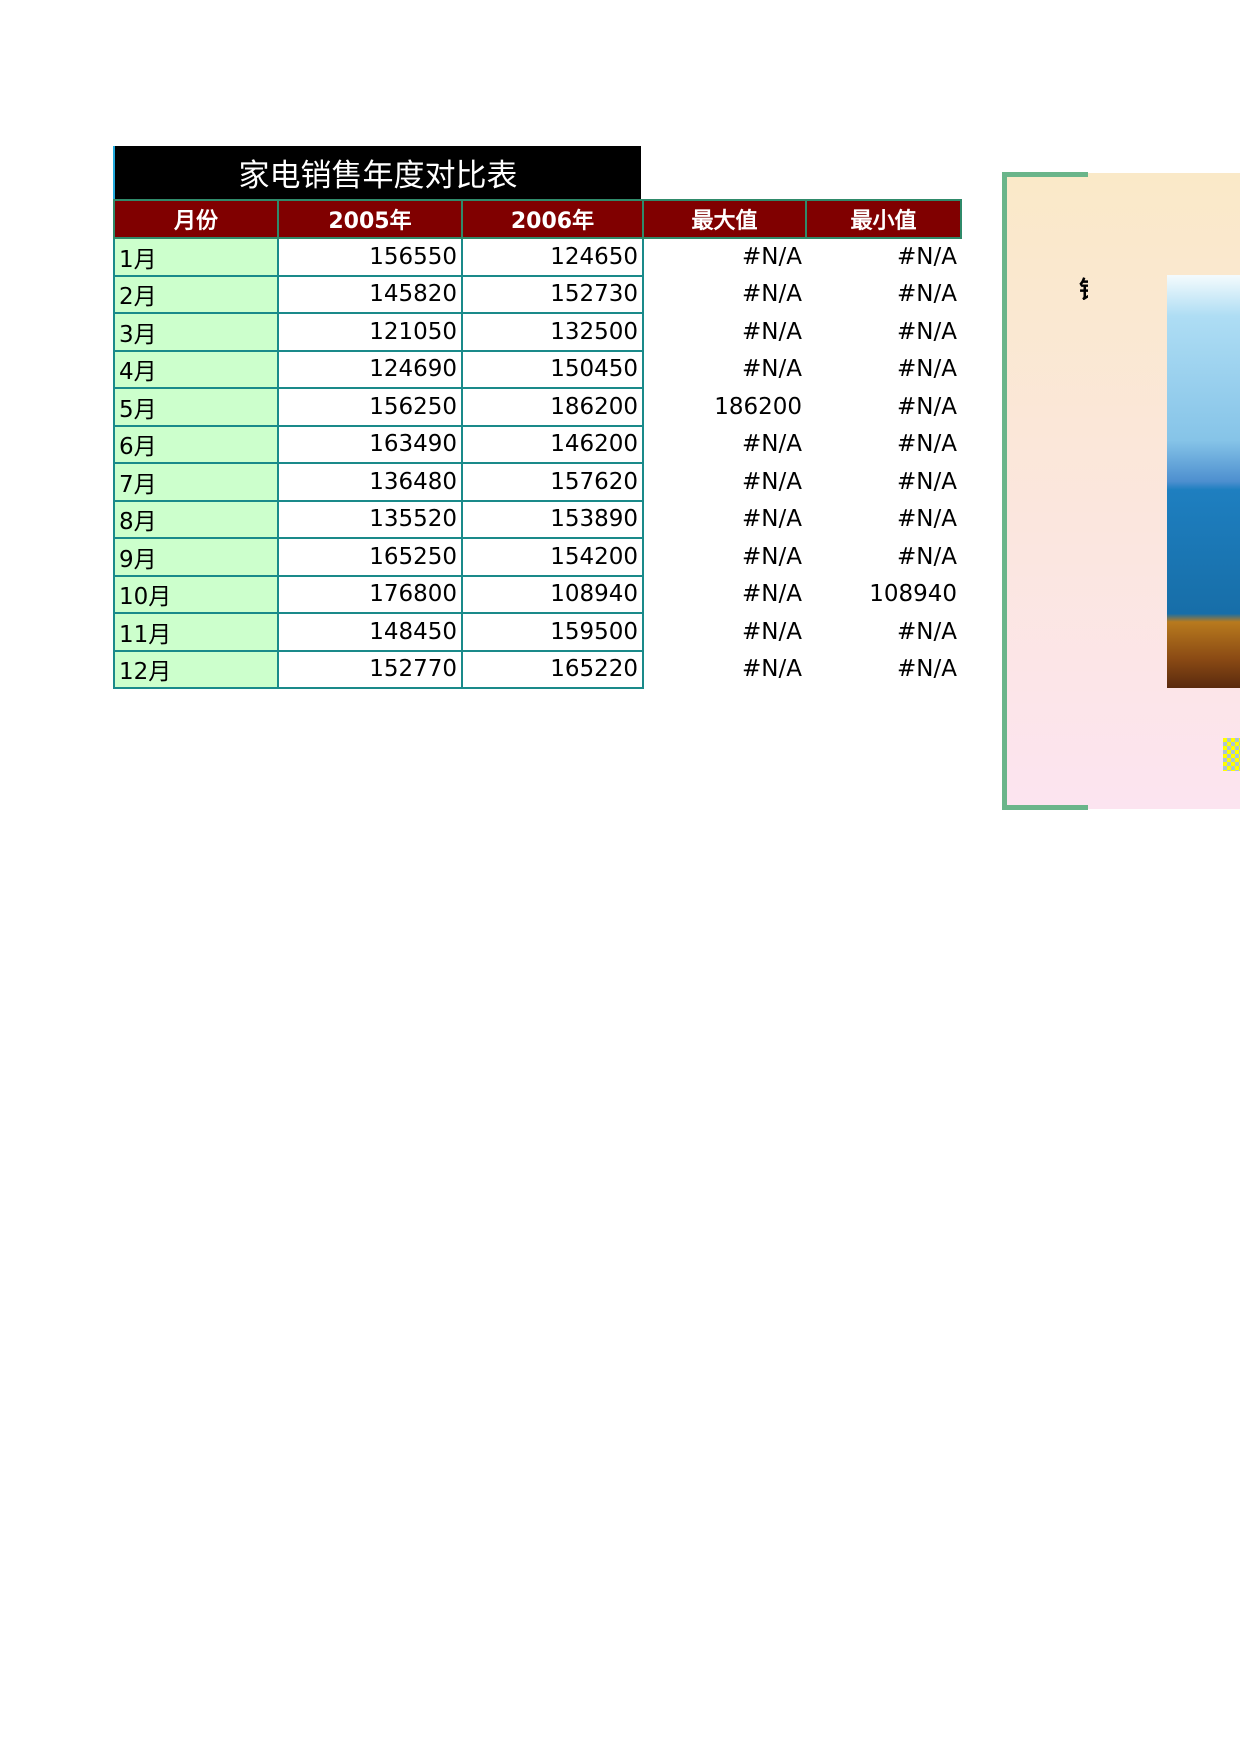 The width and height of the screenshot is (1240, 1754). What do you see at coordinates (370, 594) in the screenshot?
I see `table-cell: 176800` at bounding box center [370, 594].